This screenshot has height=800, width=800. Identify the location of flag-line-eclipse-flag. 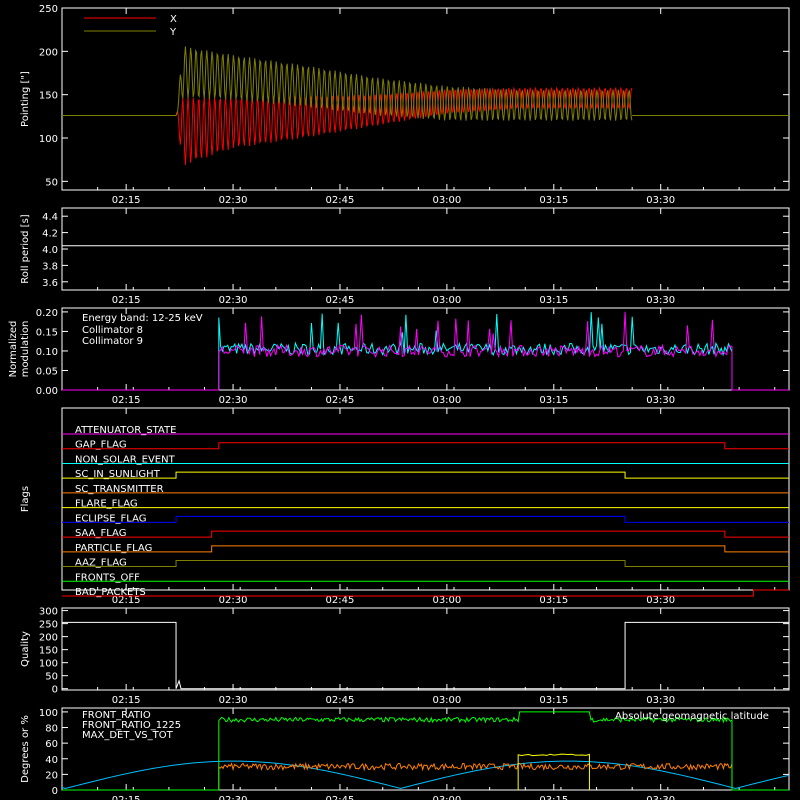
(425, 519).